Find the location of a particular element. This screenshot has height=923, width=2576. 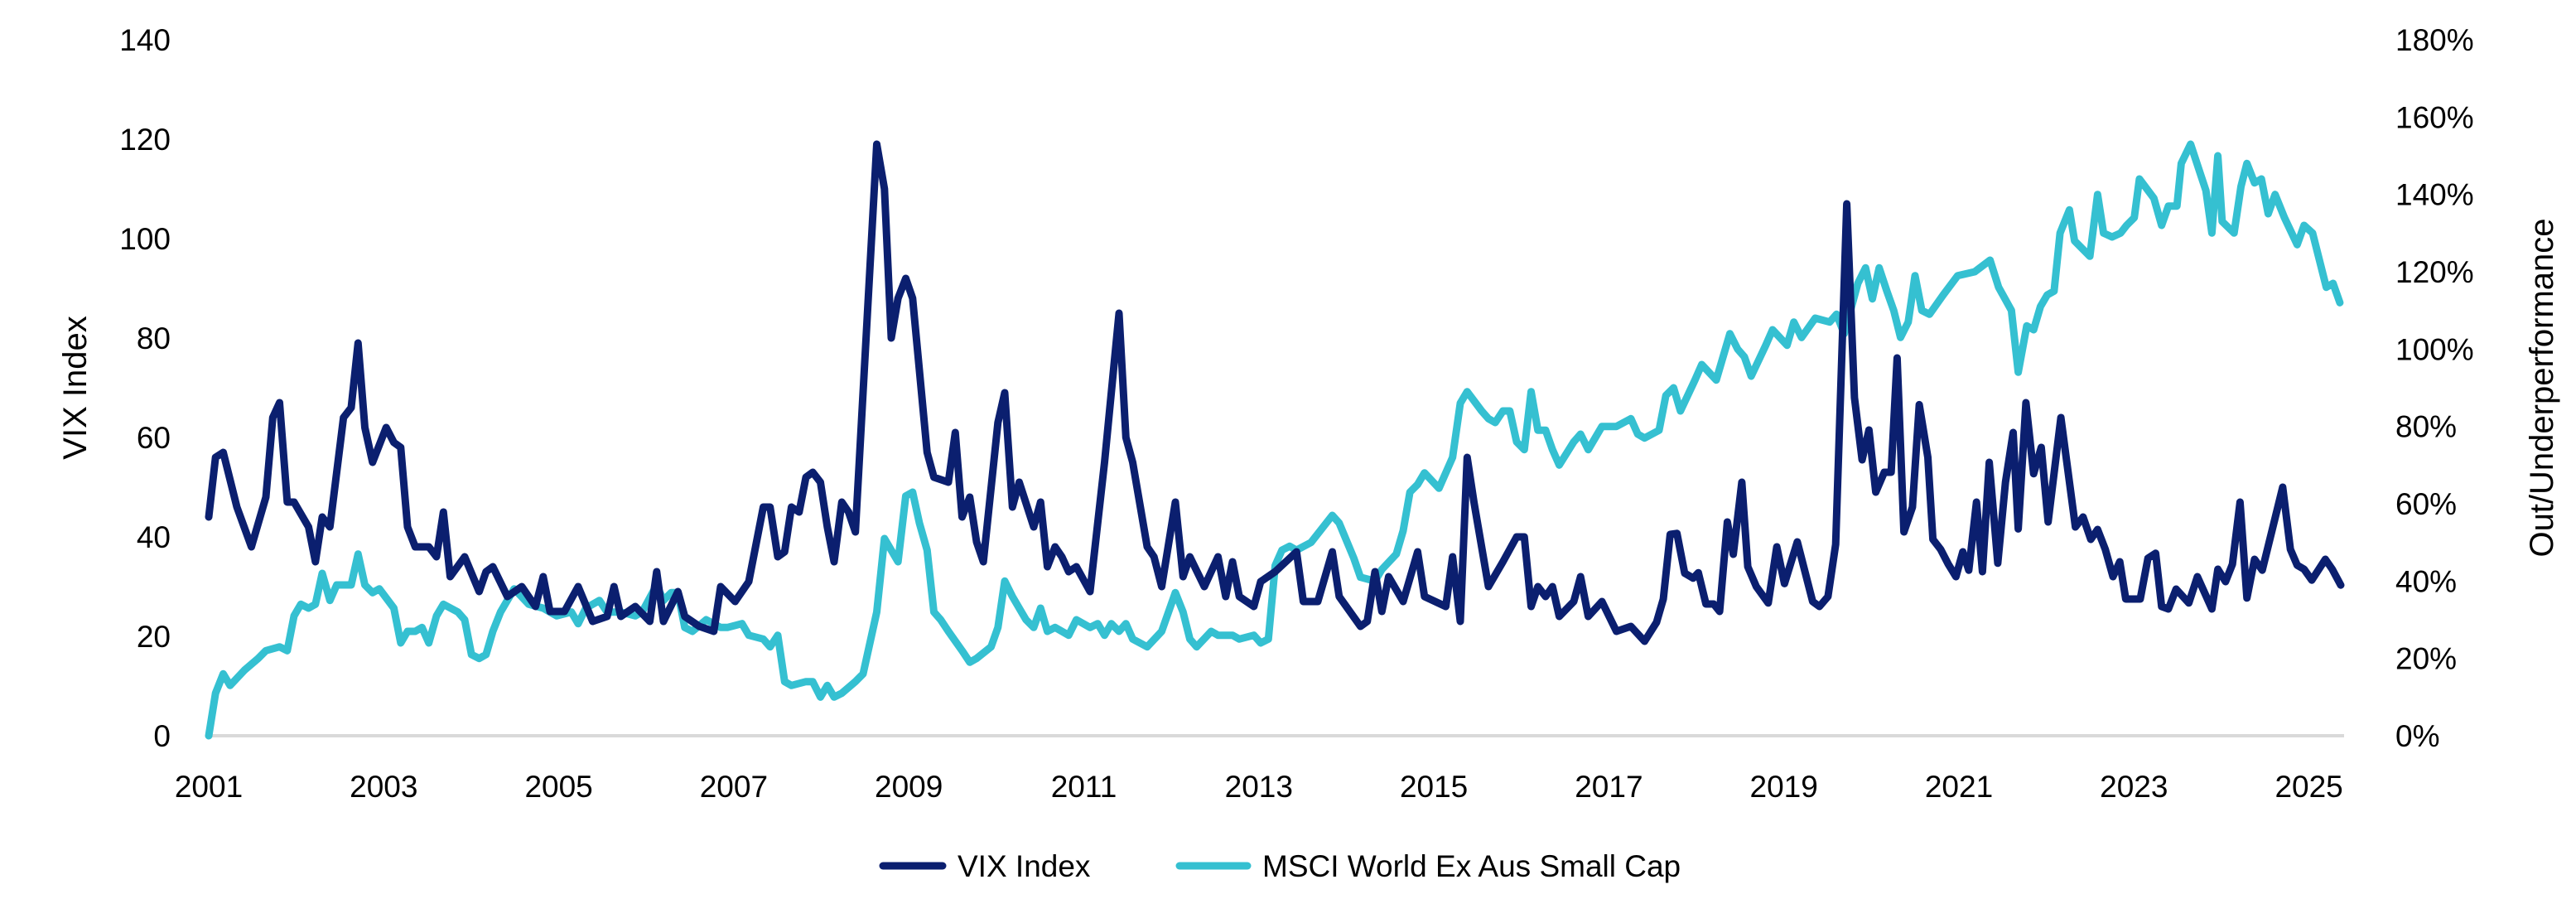

x-tick-label: 2005 is located at coordinates (558, 787).